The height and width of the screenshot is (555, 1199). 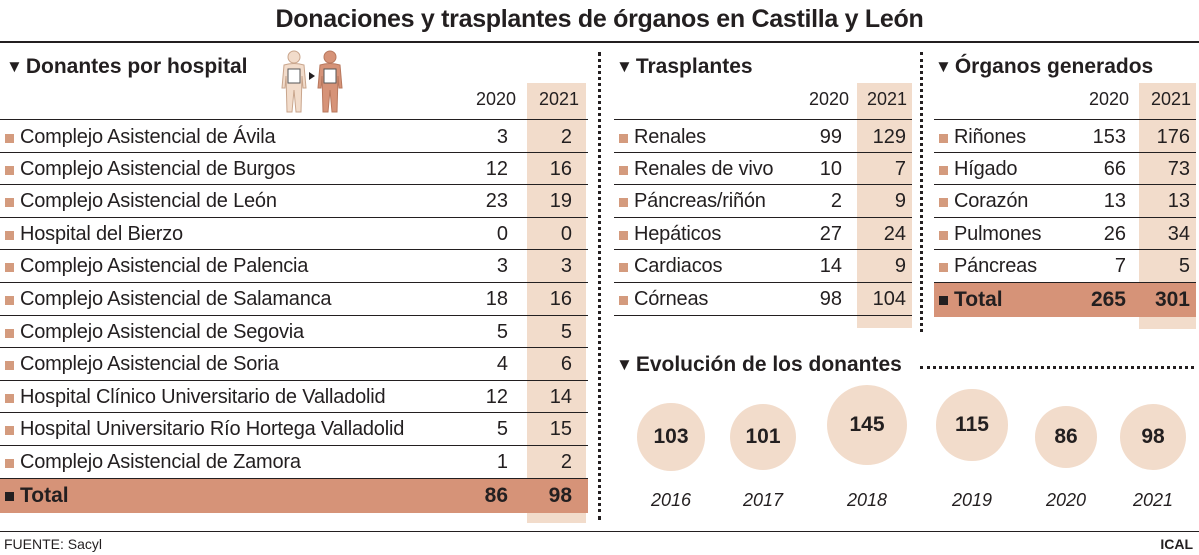 What do you see at coordinates (502, 462) in the screenshot?
I see `value-2020: 1` at bounding box center [502, 462].